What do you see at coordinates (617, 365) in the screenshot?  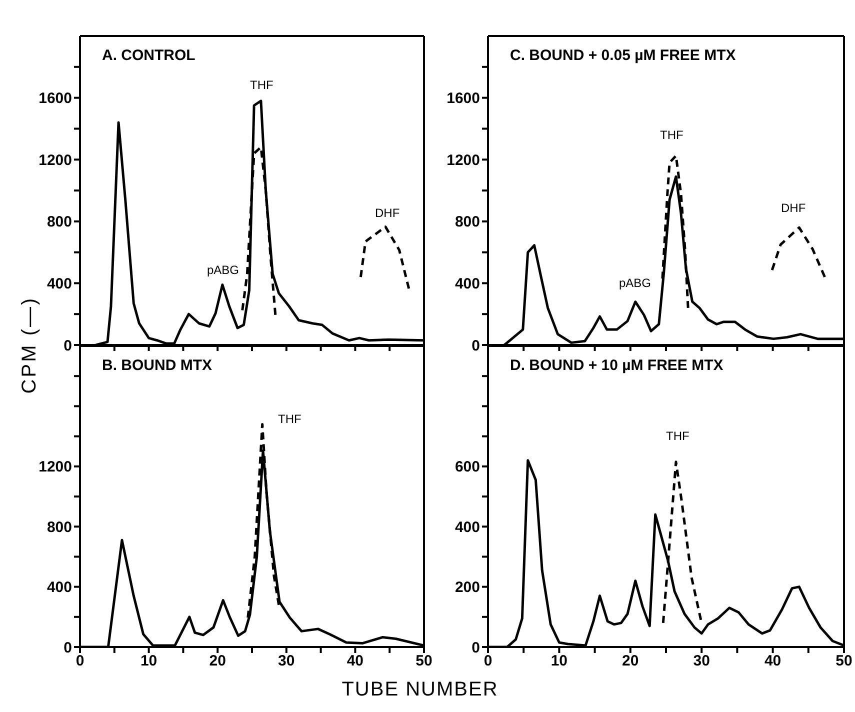 I see `text: D. BOUND + 10 µM FREE MTX` at bounding box center [617, 365].